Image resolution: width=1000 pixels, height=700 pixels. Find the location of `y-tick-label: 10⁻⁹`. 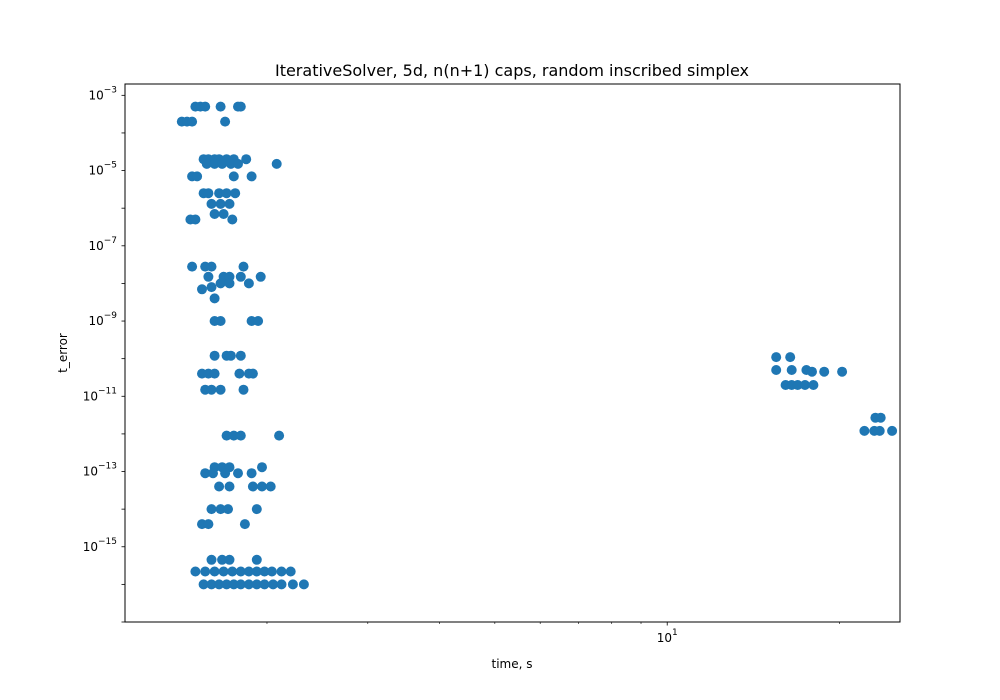

y-tick-label: 10⁻⁹ is located at coordinates (102, 319).